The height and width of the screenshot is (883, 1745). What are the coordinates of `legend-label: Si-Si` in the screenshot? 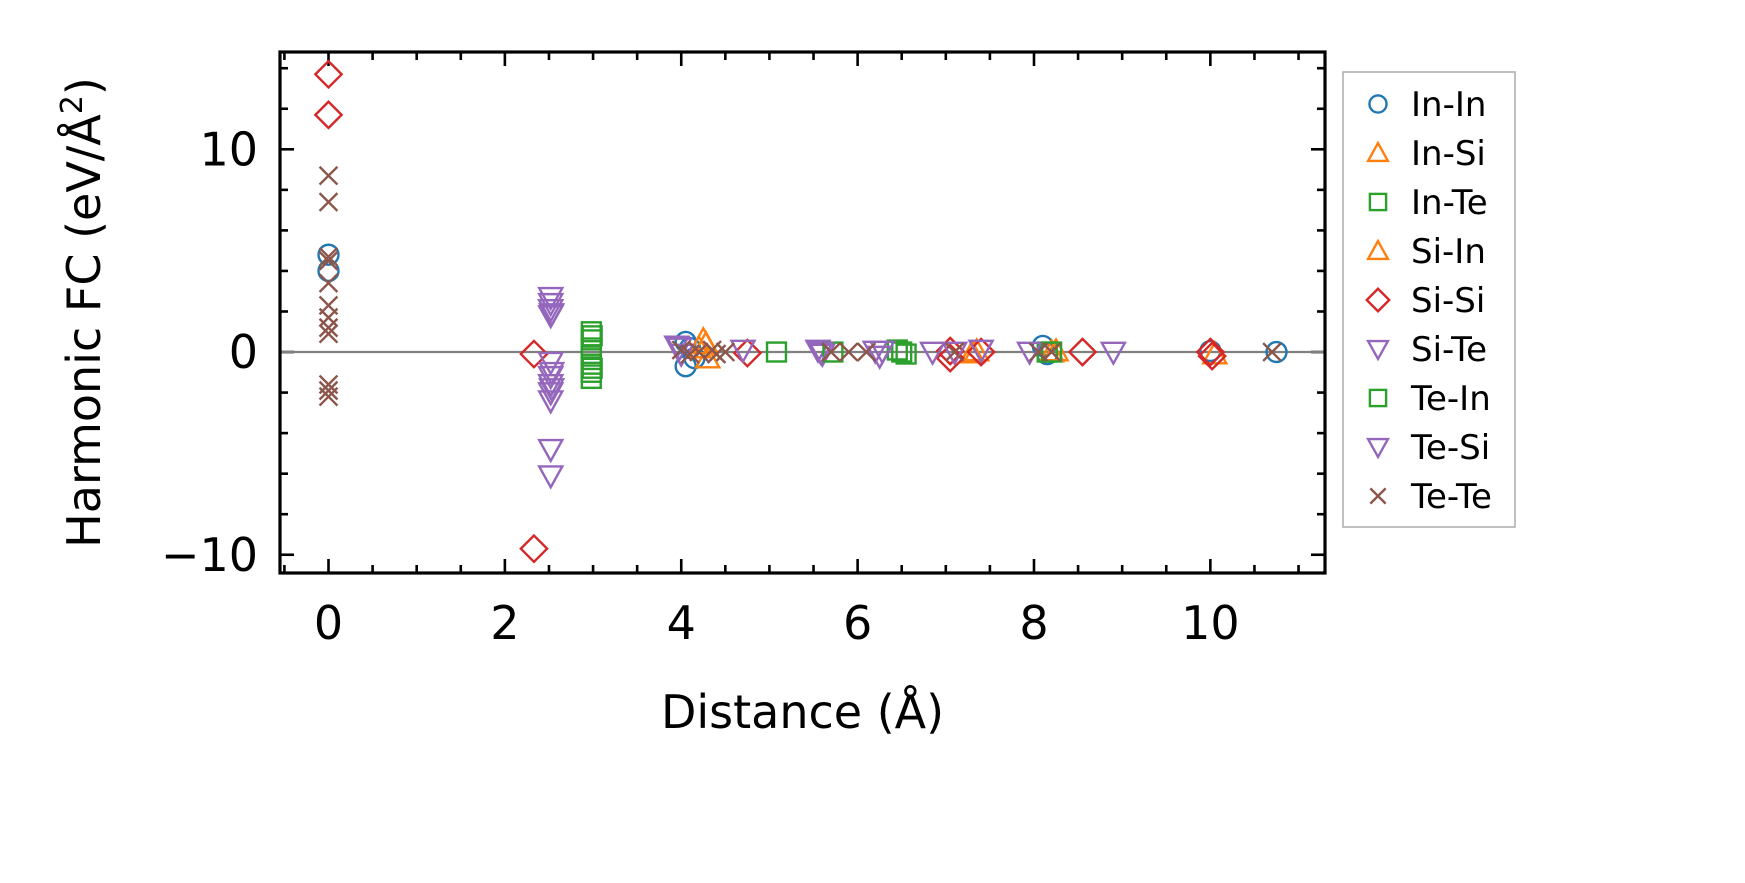 It's located at (1448, 301).